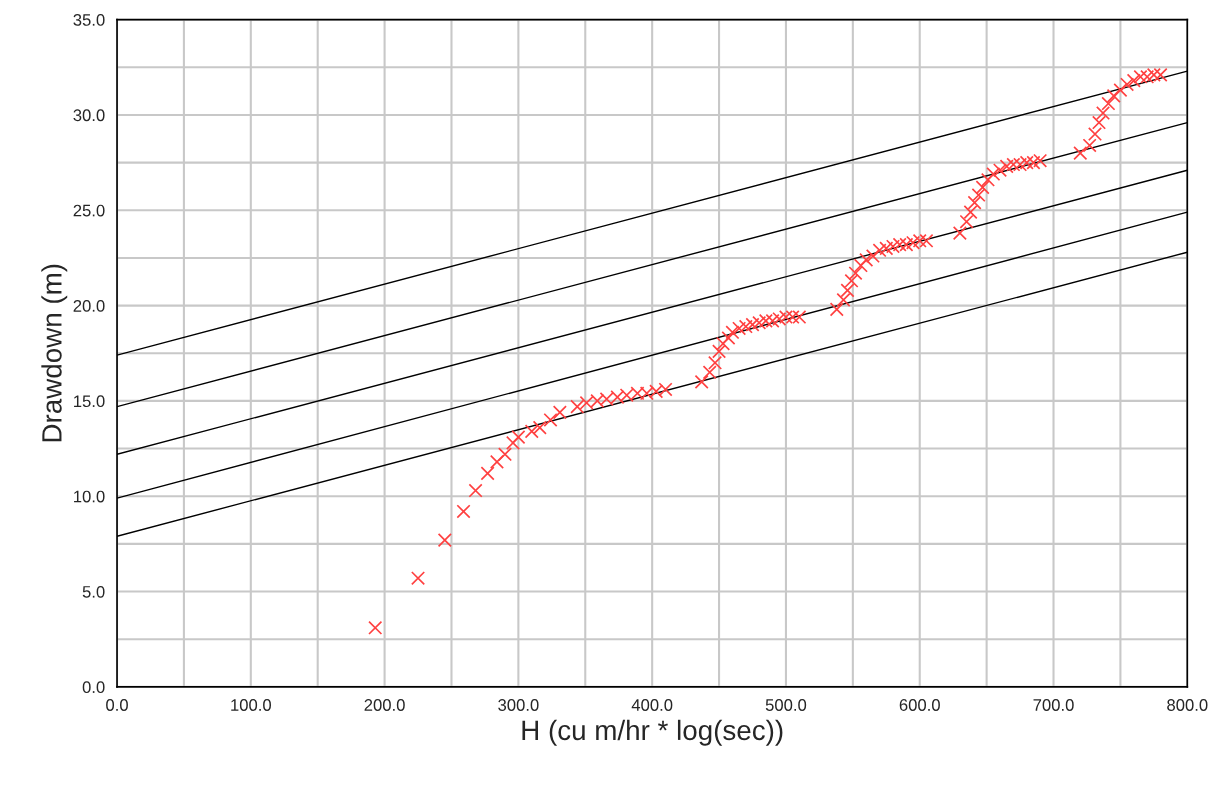 This screenshot has height=785, width=1219. Describe the element at coordinates (518, 705) in the screenshot. I see `x-tick-label: 300.0` at that location.